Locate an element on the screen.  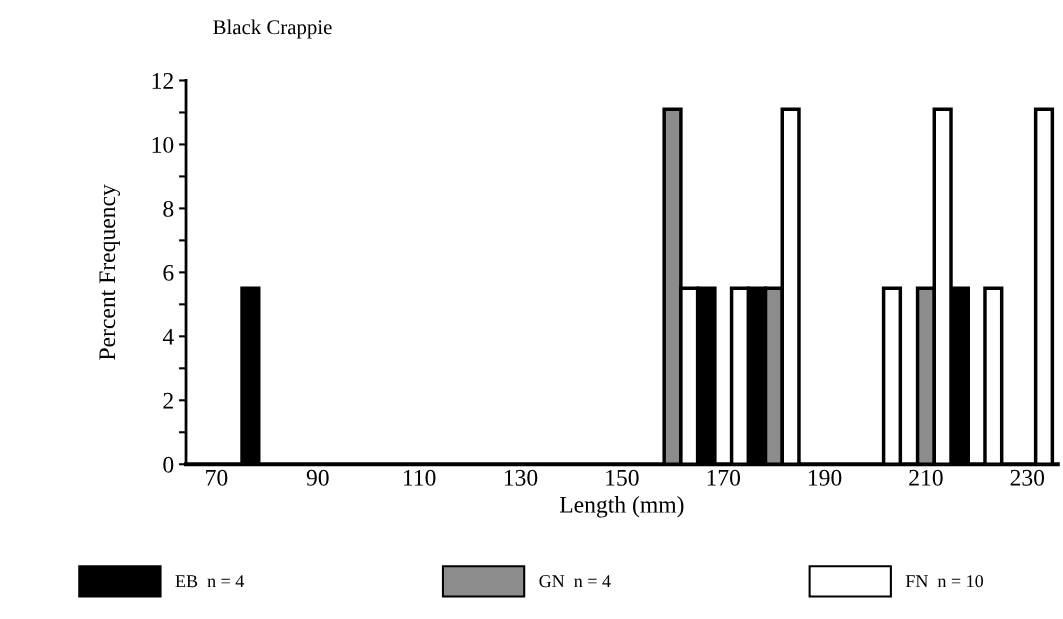
x-tick-label: 230 is located at coordinates (1027, 477).